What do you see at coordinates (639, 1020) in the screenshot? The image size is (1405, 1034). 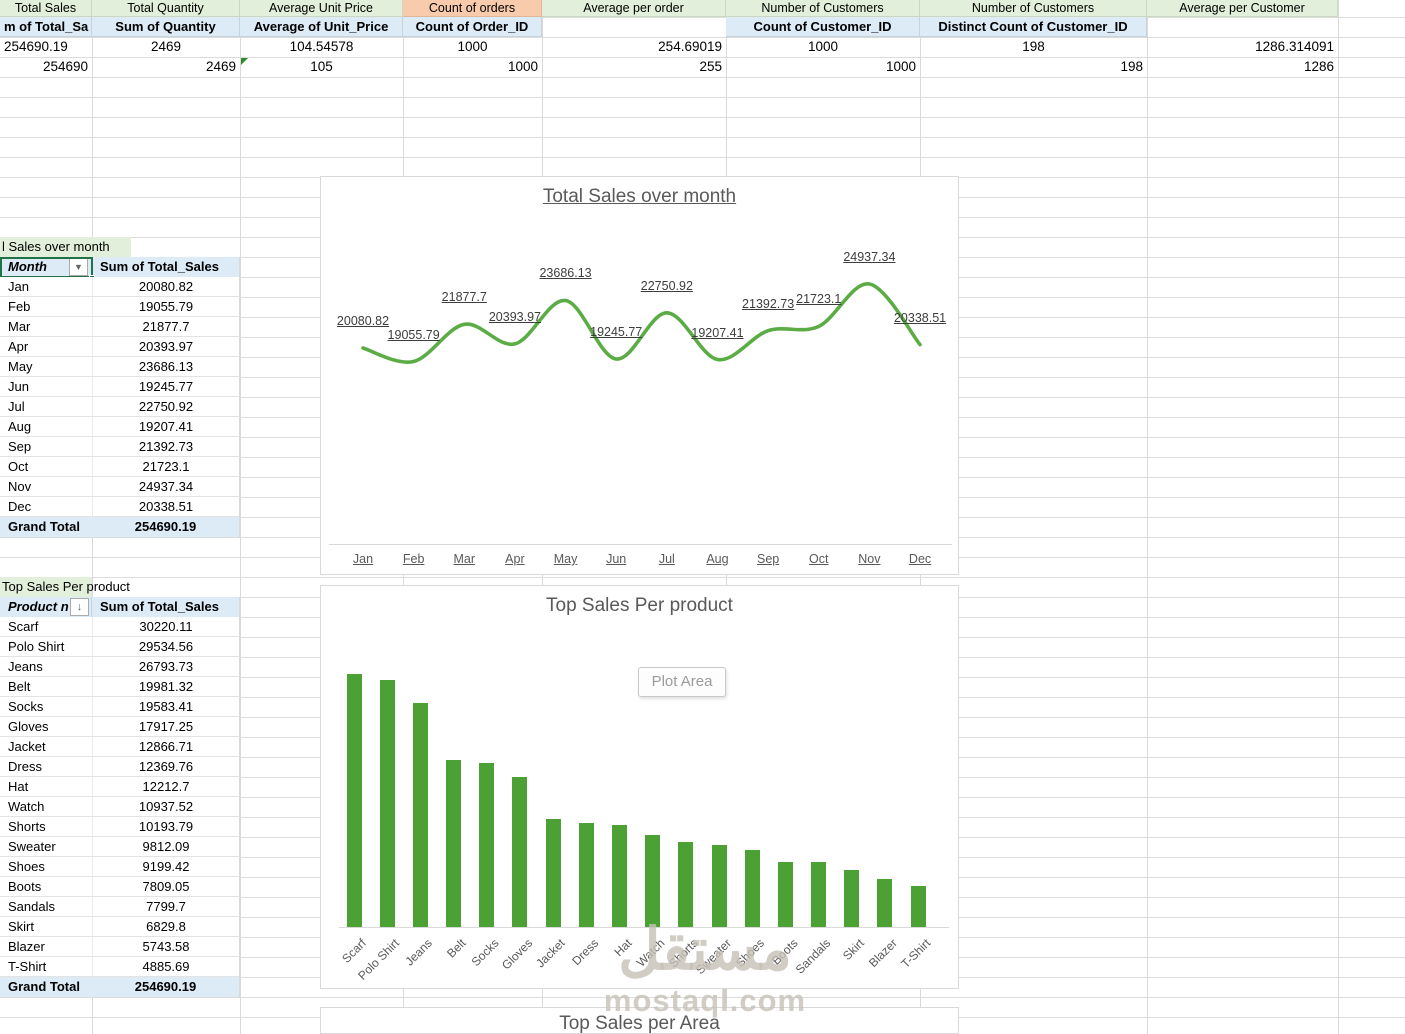 I see `chart-top-sales-per-area: Top Sales per Area` at bounding box center [639, 1020].